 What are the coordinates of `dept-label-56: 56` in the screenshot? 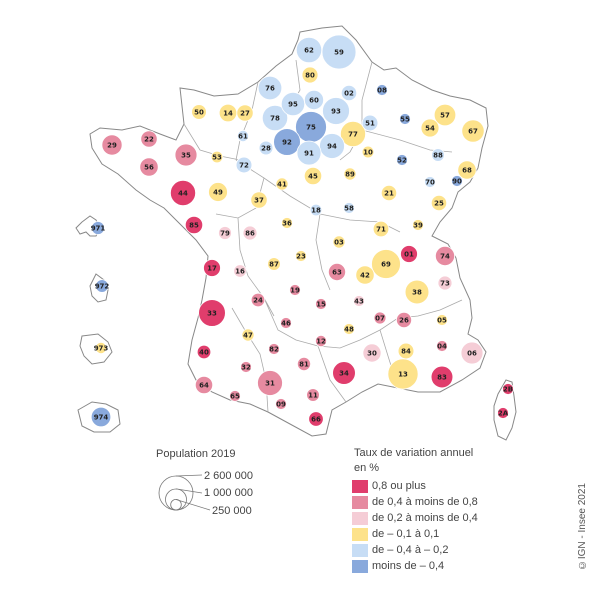 It's located at (149, 168).